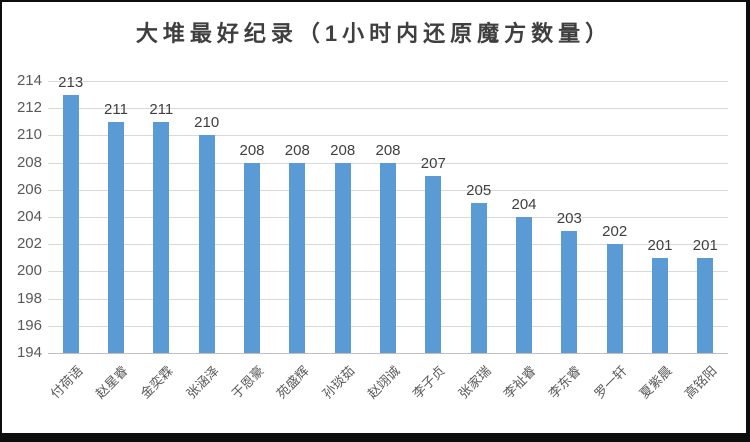 The width and height of the screenshot is (750, 442). Describe the element at coordinates (29, 216) in the screenshot. I see `y-tick-label: 204` at that location.